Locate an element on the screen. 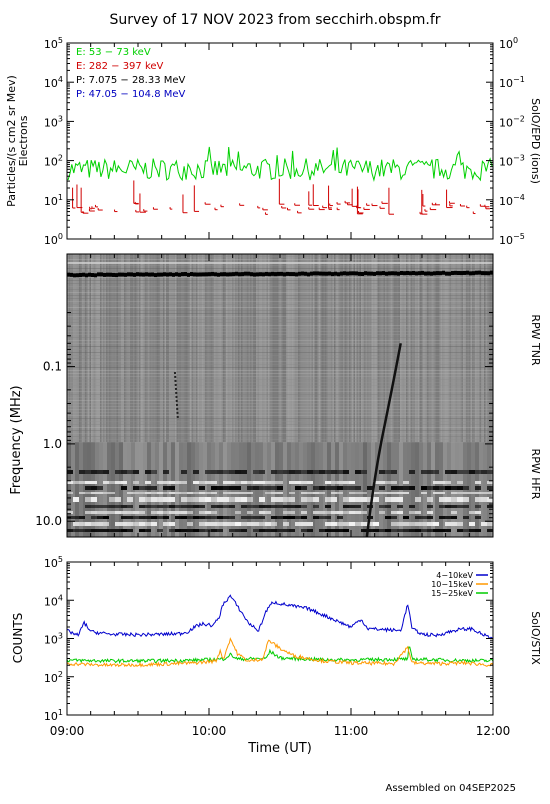 The height and width of the screenshot is (804, 550). stix-y-tick-label: 105 is located at coordinates (53, 562).